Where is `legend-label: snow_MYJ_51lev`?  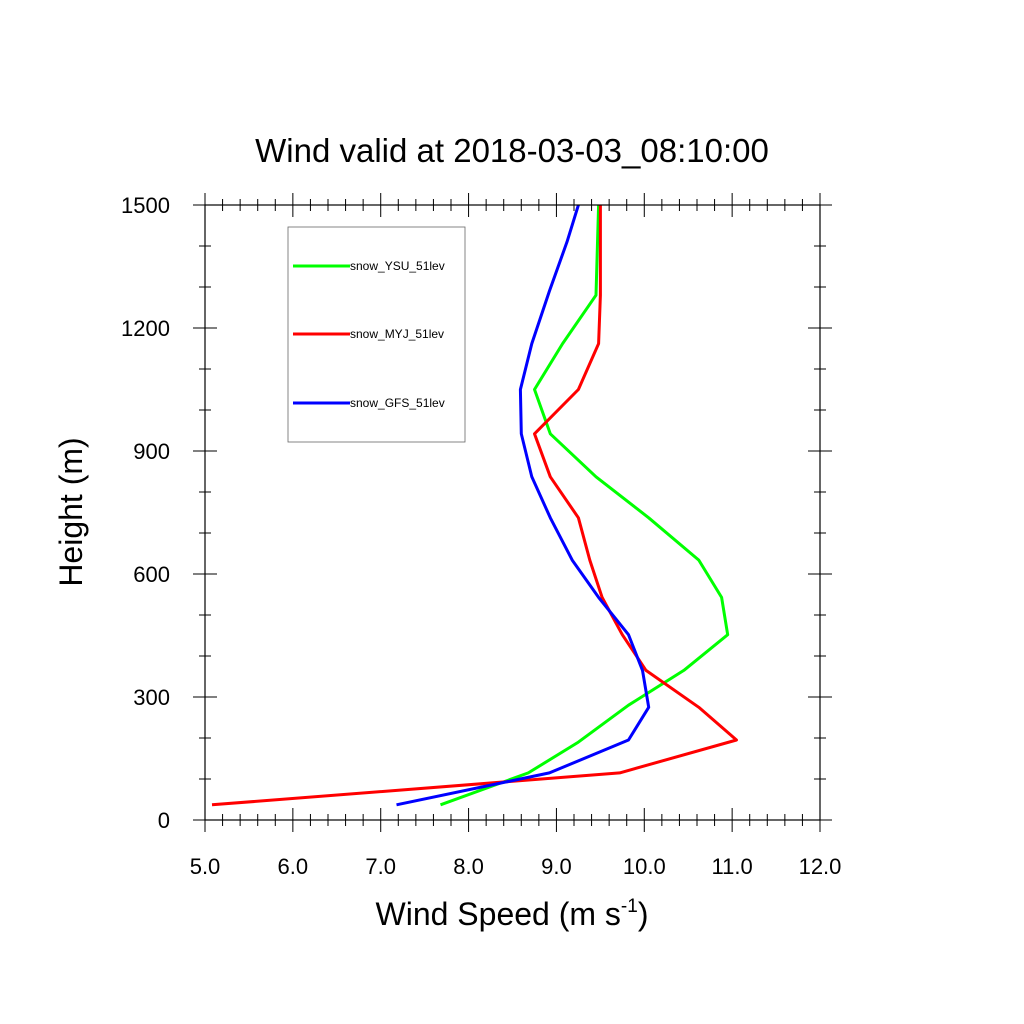 legend-label: snow_MYJ_51lev is located at coordinates (397, 334).